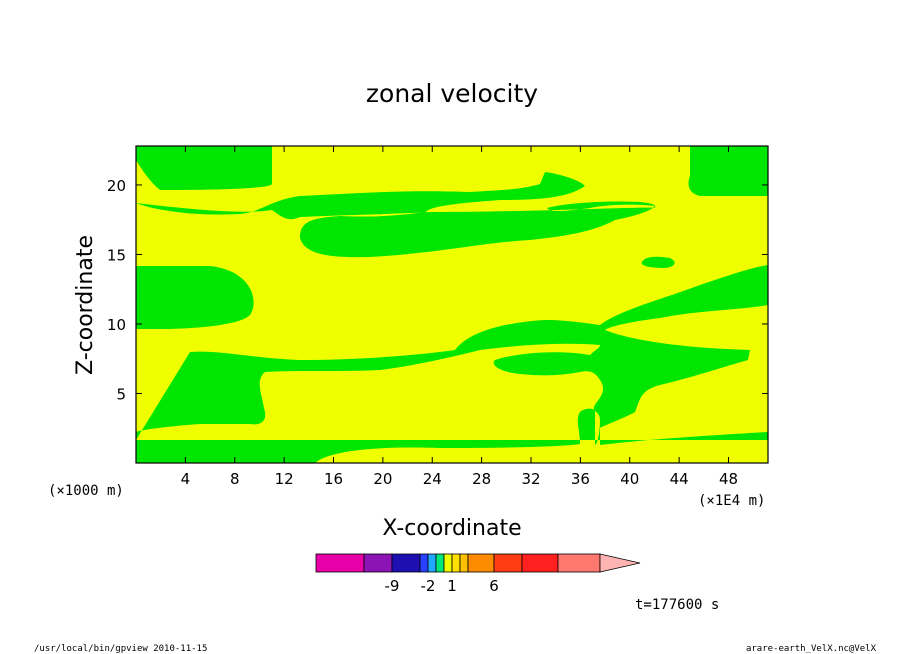 The width and height of the screenshot is (904, 654). What do you see at coordinates (620, 563) in the screenshot?
I see `colorbar-extension` at bounding box center [620, 563].